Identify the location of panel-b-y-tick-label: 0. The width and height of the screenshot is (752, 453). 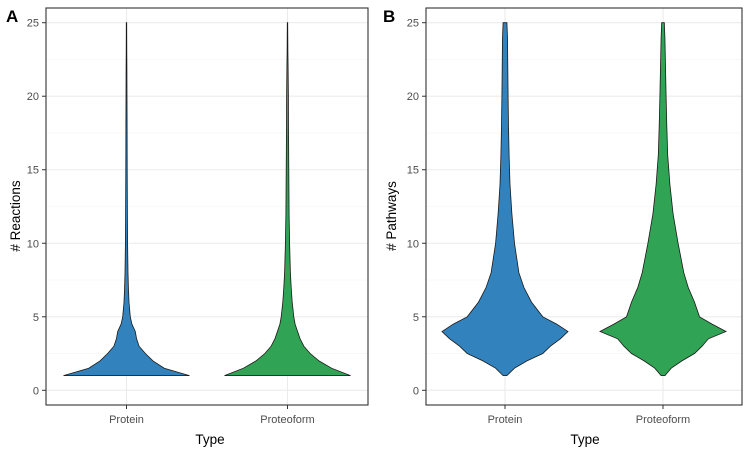
(416, 391).